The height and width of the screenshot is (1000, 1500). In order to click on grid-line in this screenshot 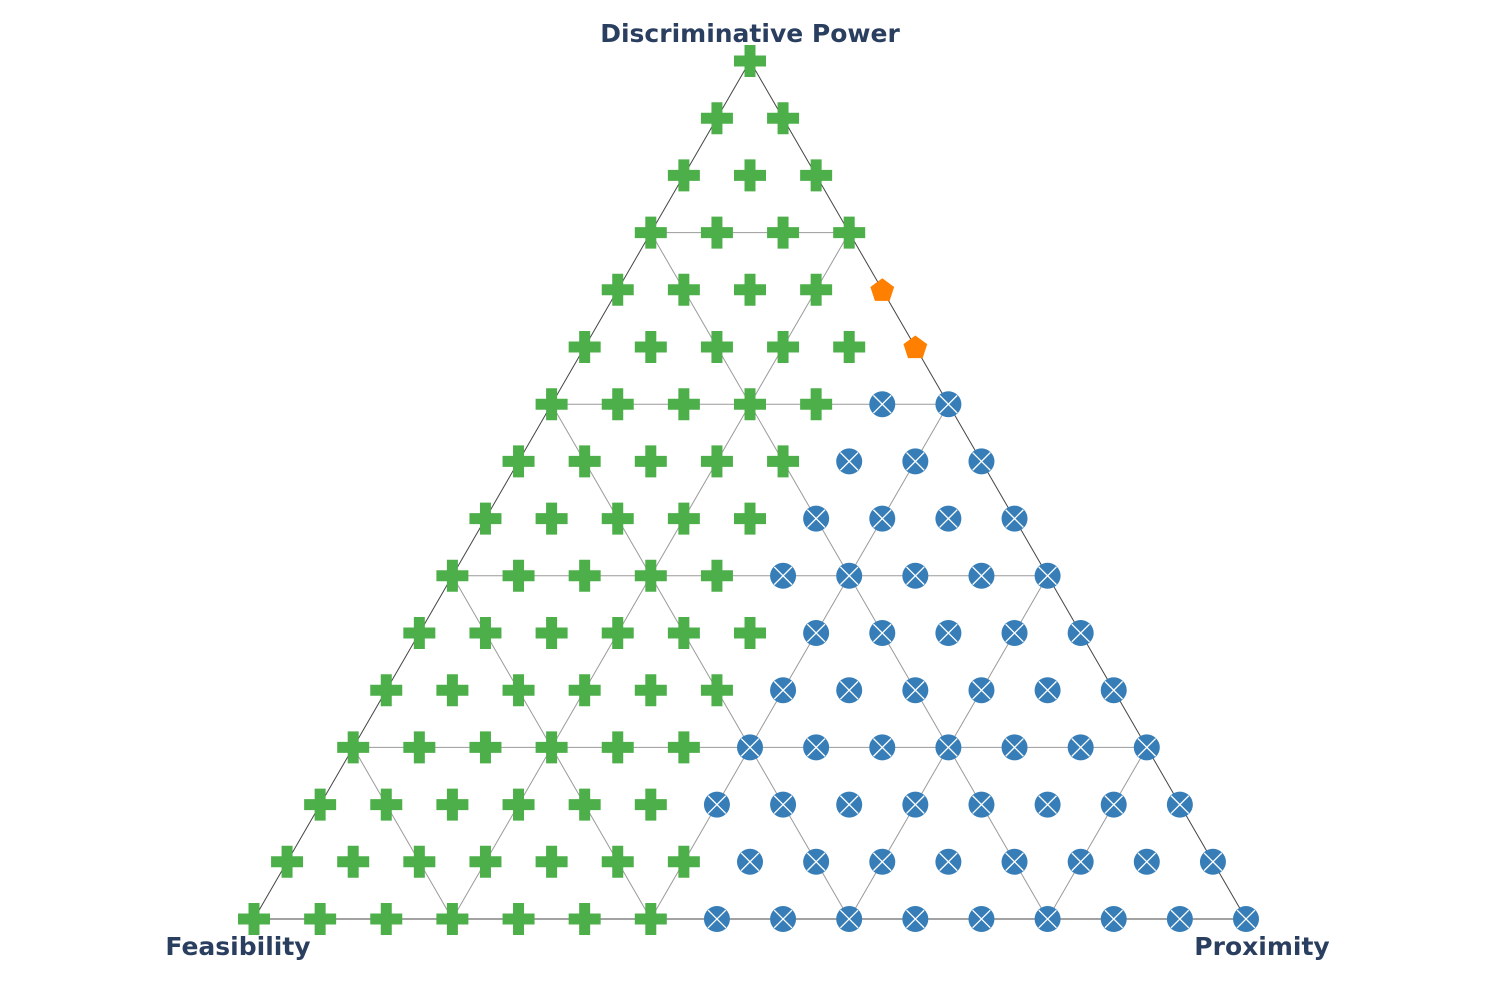, I will do `click(799, 661)`.